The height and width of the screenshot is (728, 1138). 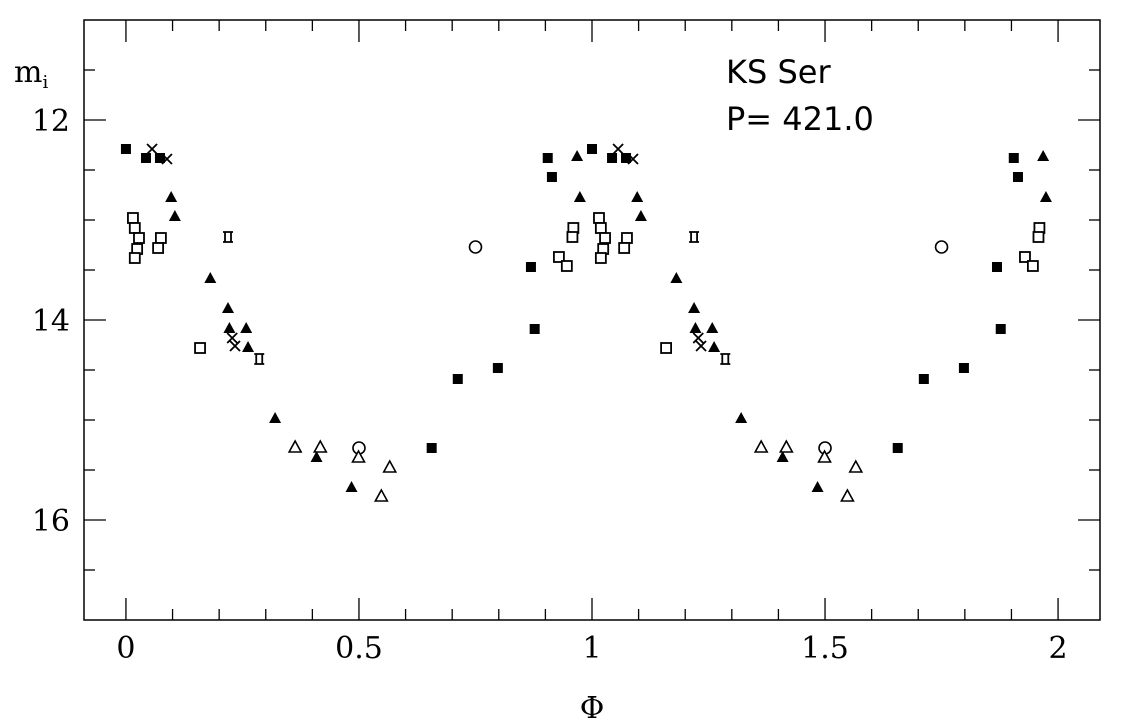 What do you see at coordinates (359, 648) in the screenshot?
I see `x-tick-label: 0.5` at bounding box center [359, 648].